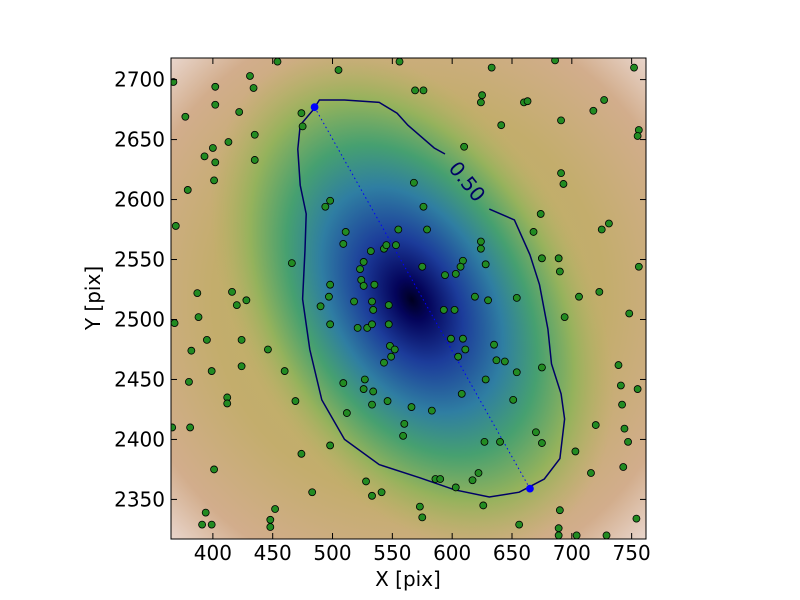  Describe the element at coordinates (512, 553) in the screenshot. I see `x-tick-label: 650` at that location.